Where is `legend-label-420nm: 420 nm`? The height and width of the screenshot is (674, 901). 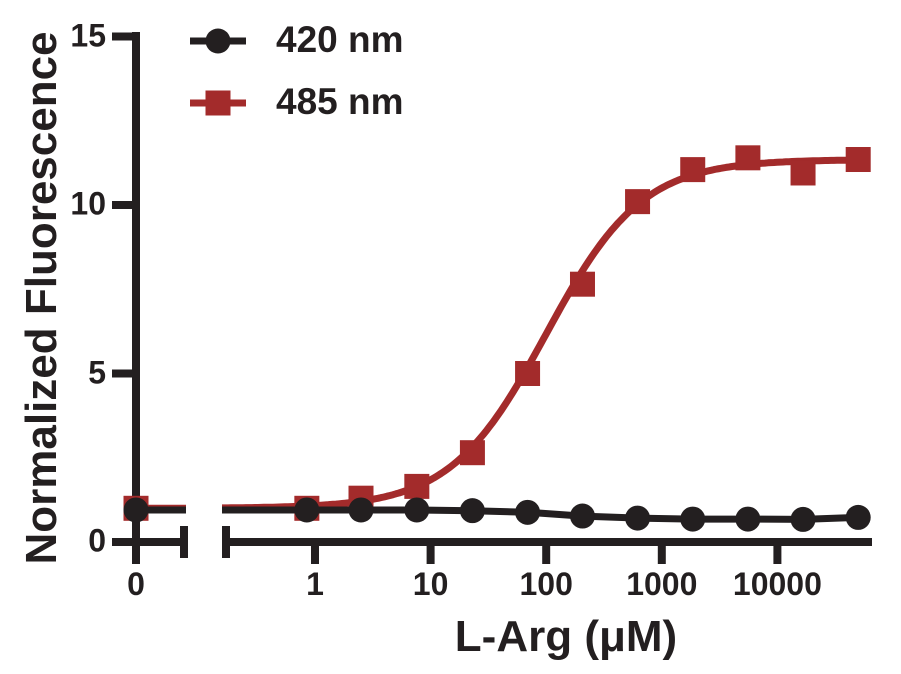
legend-label-420nm: 420 nm is located at coordinates (340, 40).